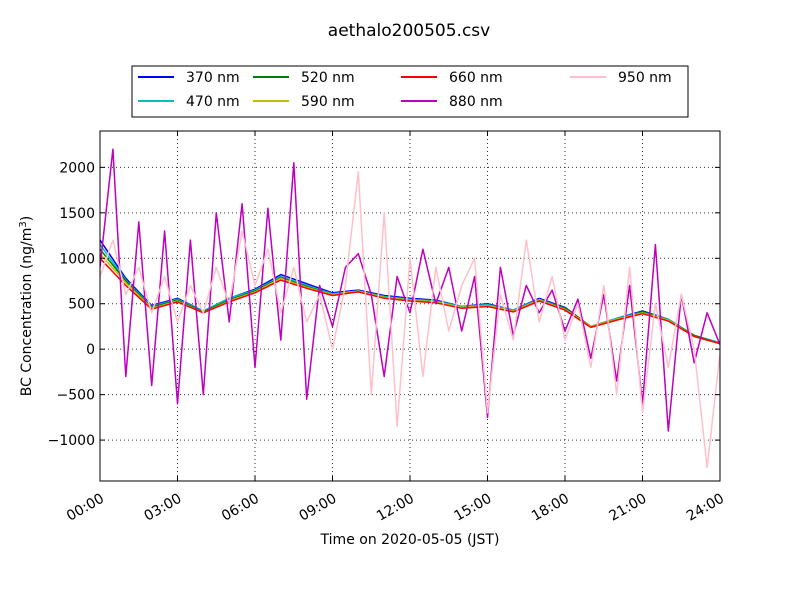 This screenshot has height=600, width=800. Describe the element at coordinates (77, 259) in the screenshot. I see `y-tick-label: 1000` at that location.